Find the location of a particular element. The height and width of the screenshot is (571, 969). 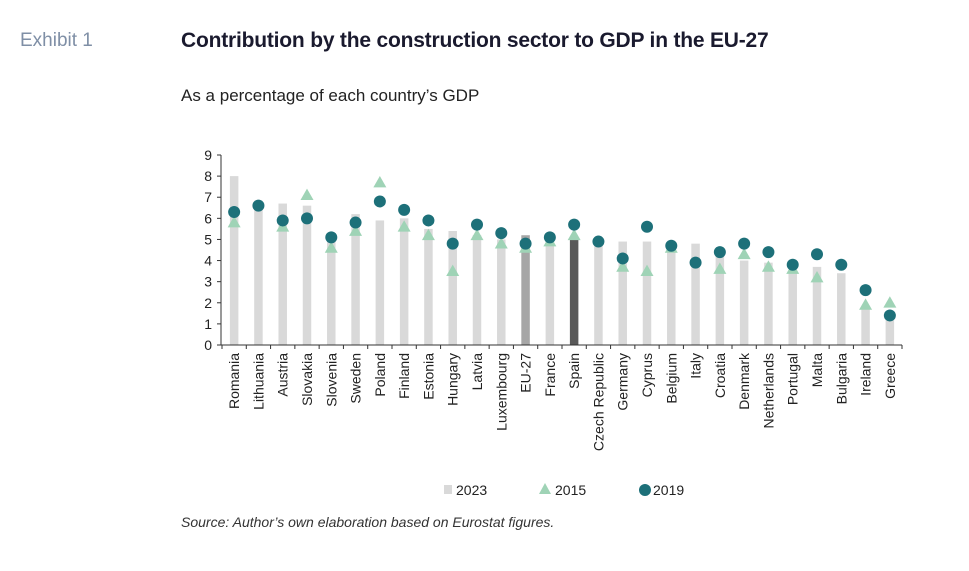

x-tick-label: France is located at coordinates (550, 375).